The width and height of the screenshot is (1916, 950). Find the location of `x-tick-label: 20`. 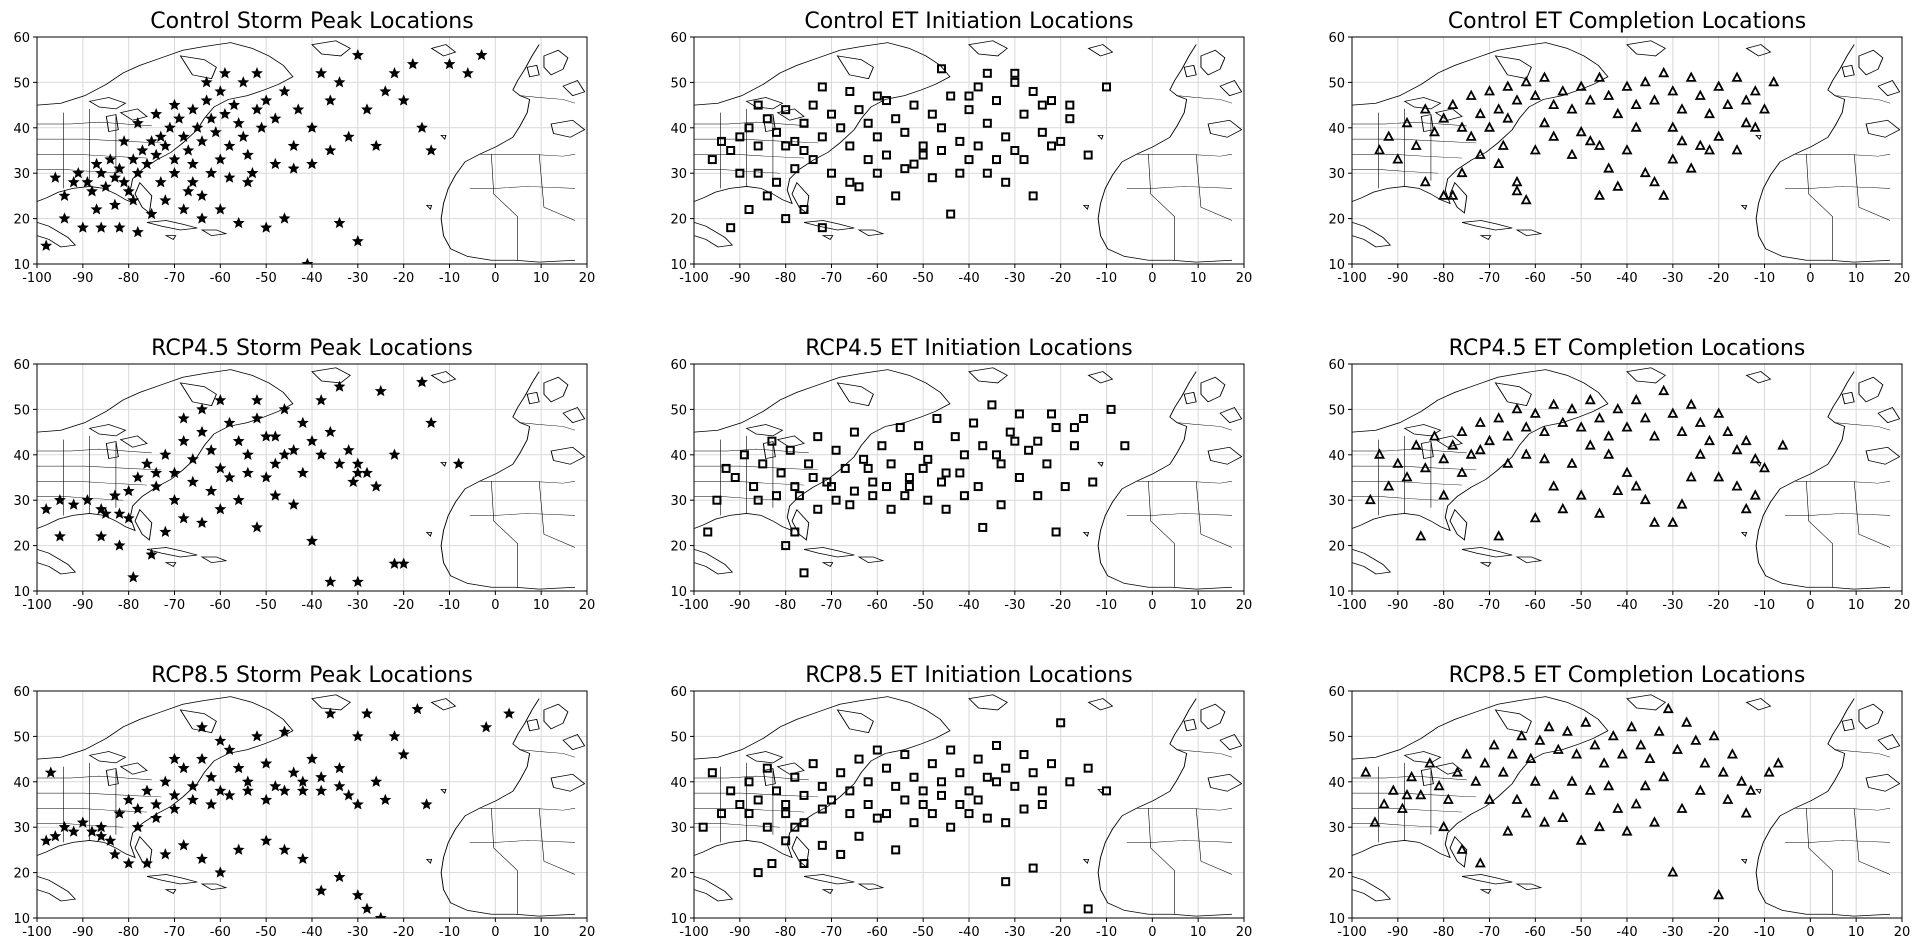

x-tick-label: 20 is located at coordinates (587, 605).